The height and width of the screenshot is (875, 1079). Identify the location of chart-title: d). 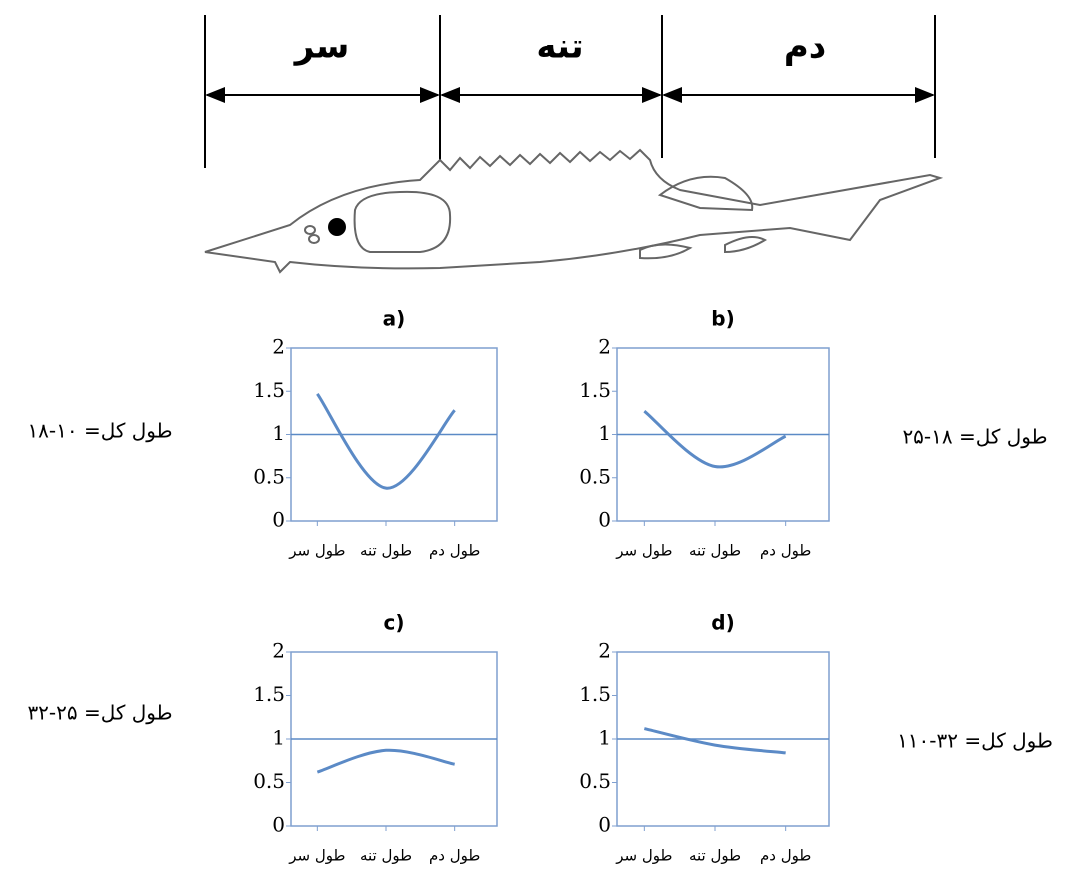
(722, 623).